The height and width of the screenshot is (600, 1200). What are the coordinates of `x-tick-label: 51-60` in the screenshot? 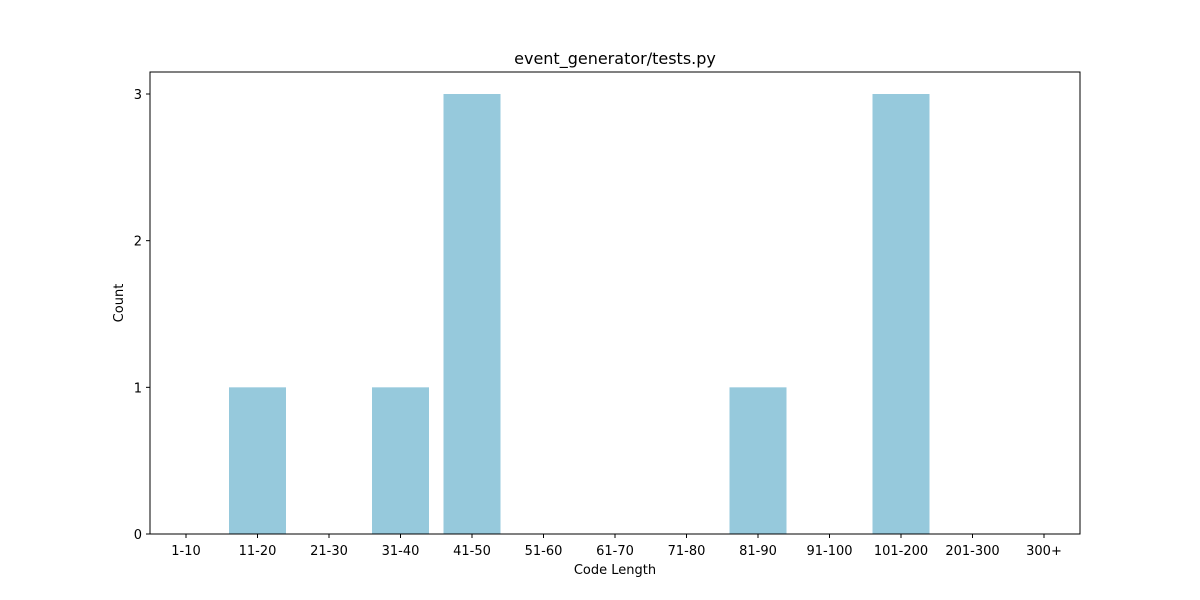 It's located at (544, 551).